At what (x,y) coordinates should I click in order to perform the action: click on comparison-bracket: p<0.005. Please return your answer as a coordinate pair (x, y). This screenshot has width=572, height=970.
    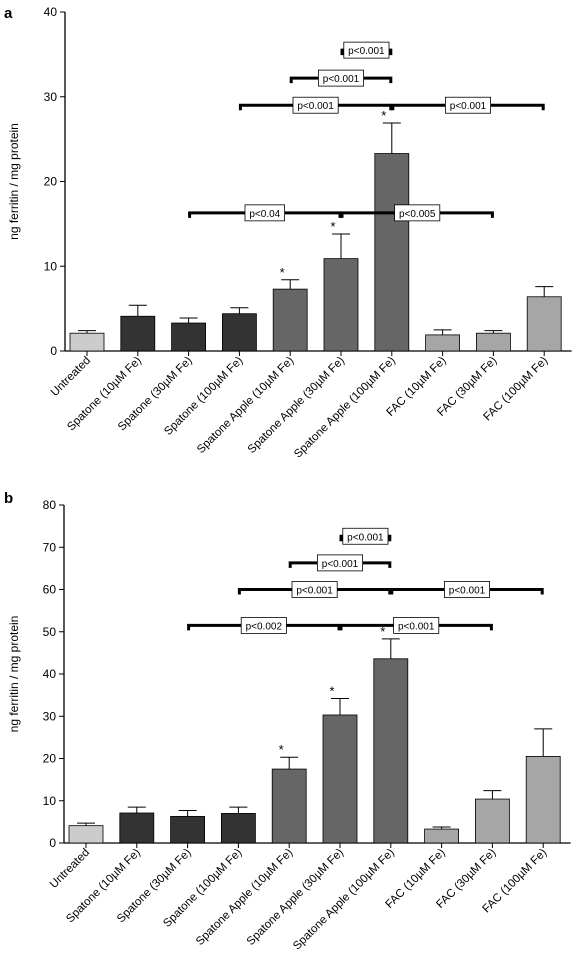
    Looking at the image, I should click on (417, 213).